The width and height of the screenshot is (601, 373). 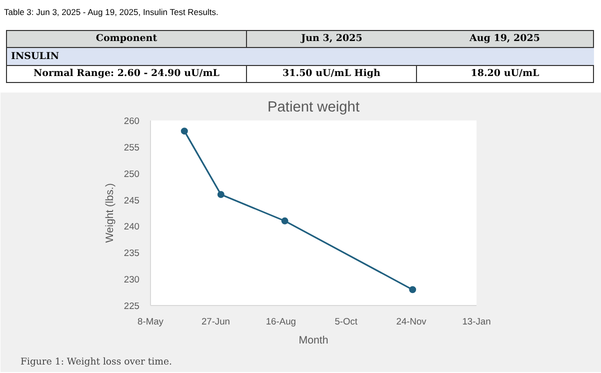 I want to click on text: 18.20 uU/mL, so click(x=505, y=74).